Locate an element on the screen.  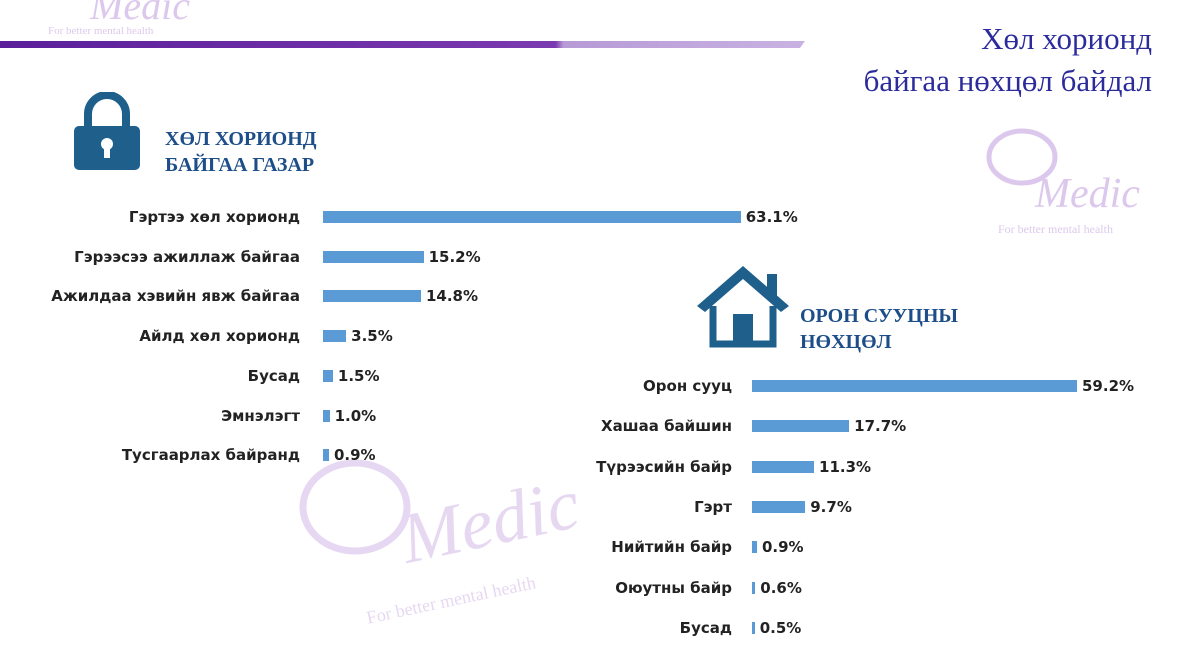
category-label: Ажилдаа хэвийн явж байгаа is located at coordinates (175, 296).